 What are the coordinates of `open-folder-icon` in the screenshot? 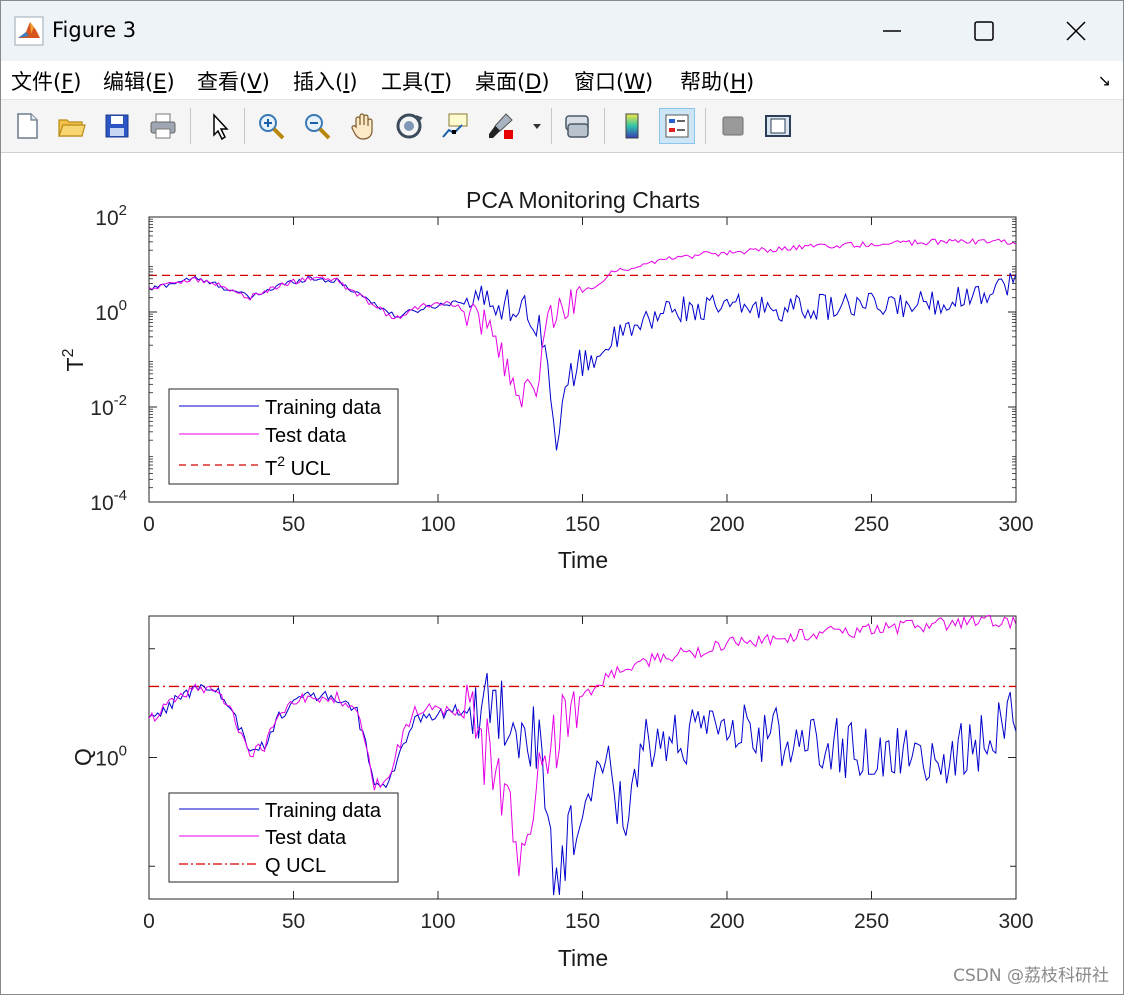 It's located at (72, 128).